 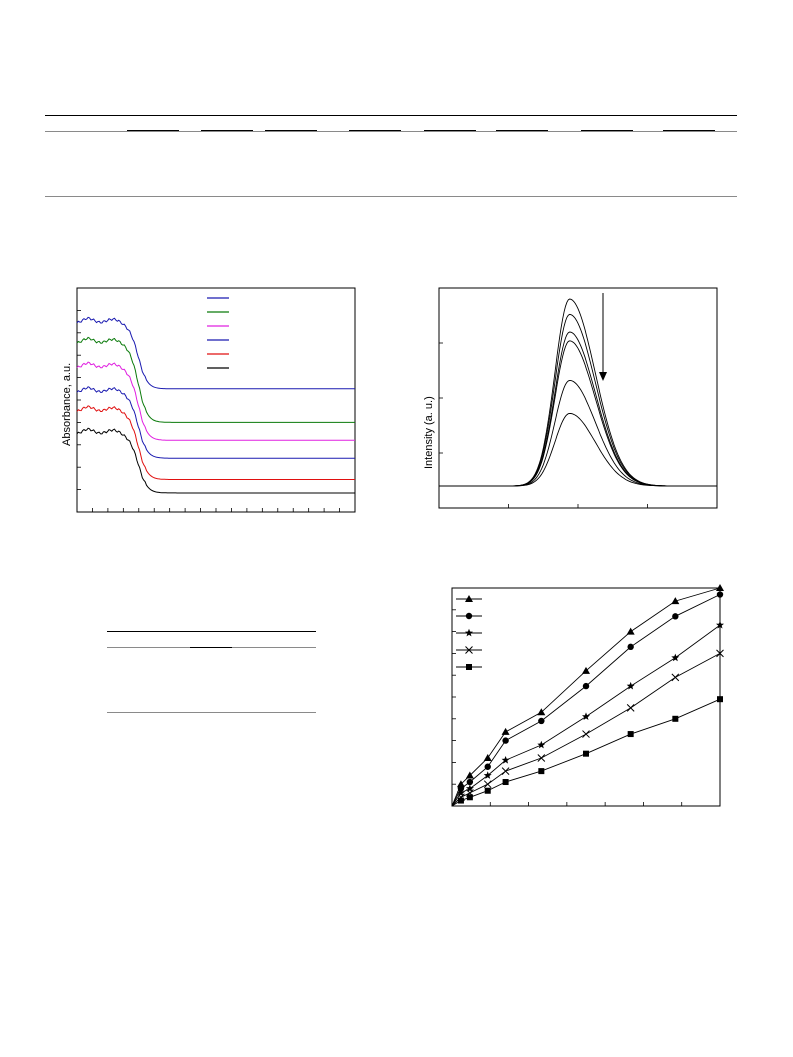 I want to click on table-bottom-rule, so click(x=391, y=196).